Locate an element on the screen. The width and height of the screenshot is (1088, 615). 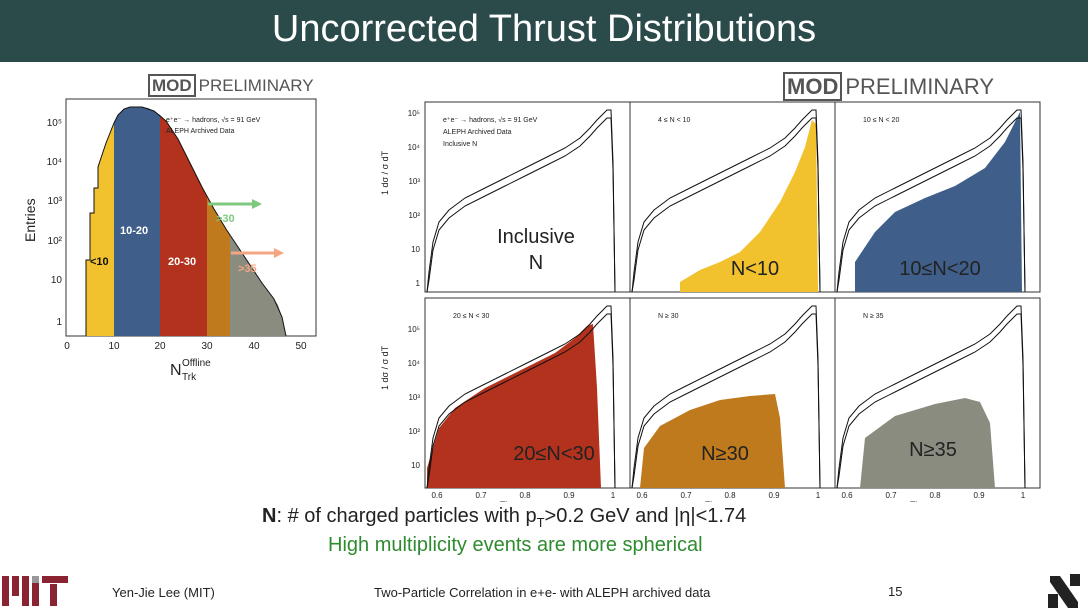
institution-logo-icon is located at coordinates (1064, 591).